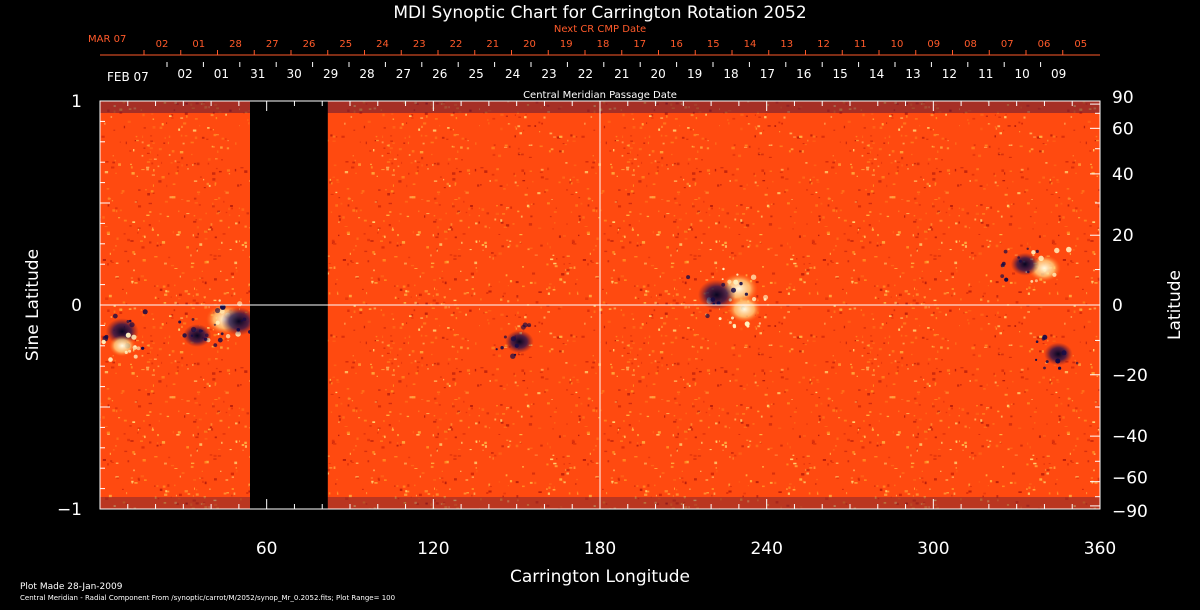 This screenshot has width=1200, height=610. What do you see at coordinates (860, 44) in the screenshot?
I see `next-cr-date-label: 11` at bounding box center [860, 44].